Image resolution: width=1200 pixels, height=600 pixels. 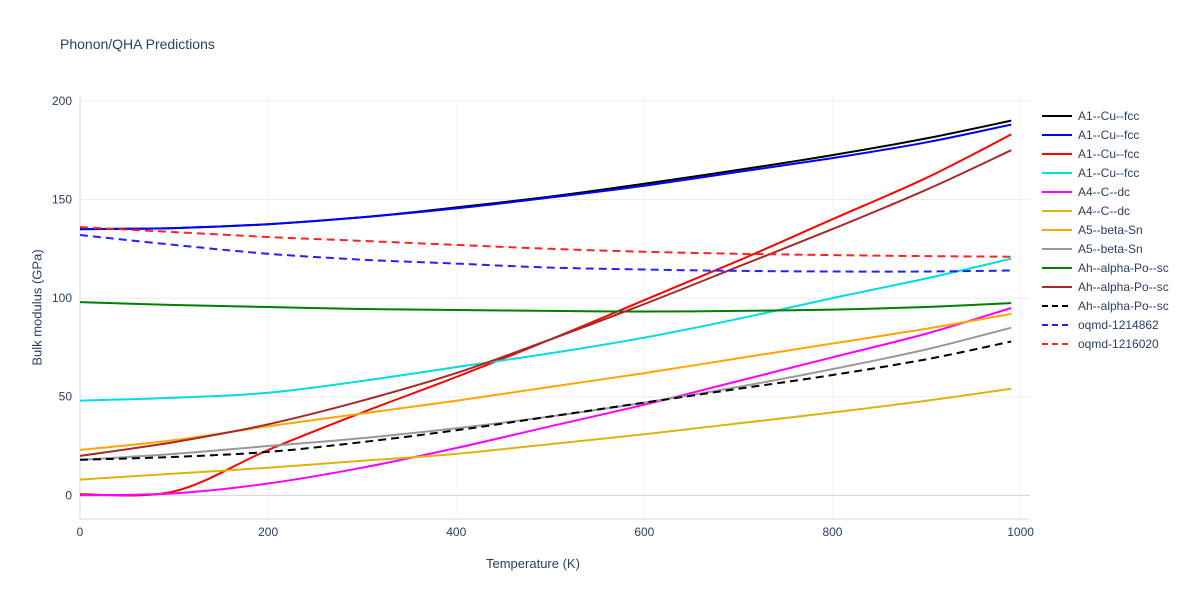 I want to click on legend-item-1: A1--Cu--fcc, so click(x=1105, y=134).